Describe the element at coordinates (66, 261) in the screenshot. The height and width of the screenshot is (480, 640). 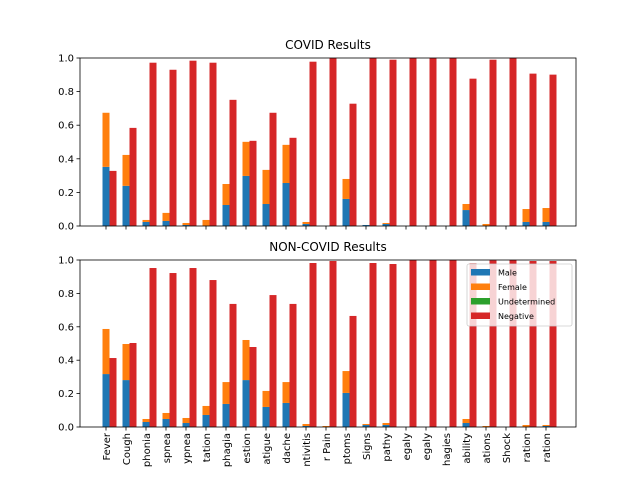
I see `y-tick-label: 1.0` at that location.